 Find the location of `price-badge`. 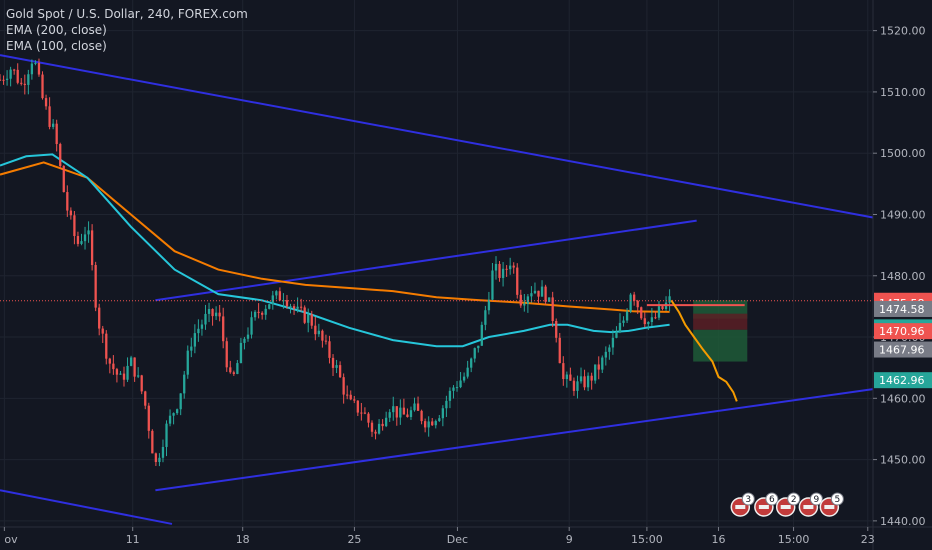

price-badge is located at coordinates (903, 349).